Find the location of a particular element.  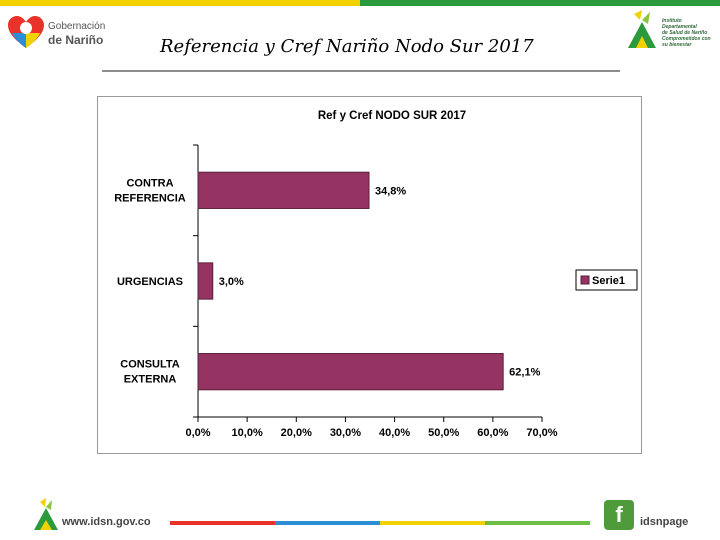

category-label: REFERENCIA is located at coordinates (150, 198).